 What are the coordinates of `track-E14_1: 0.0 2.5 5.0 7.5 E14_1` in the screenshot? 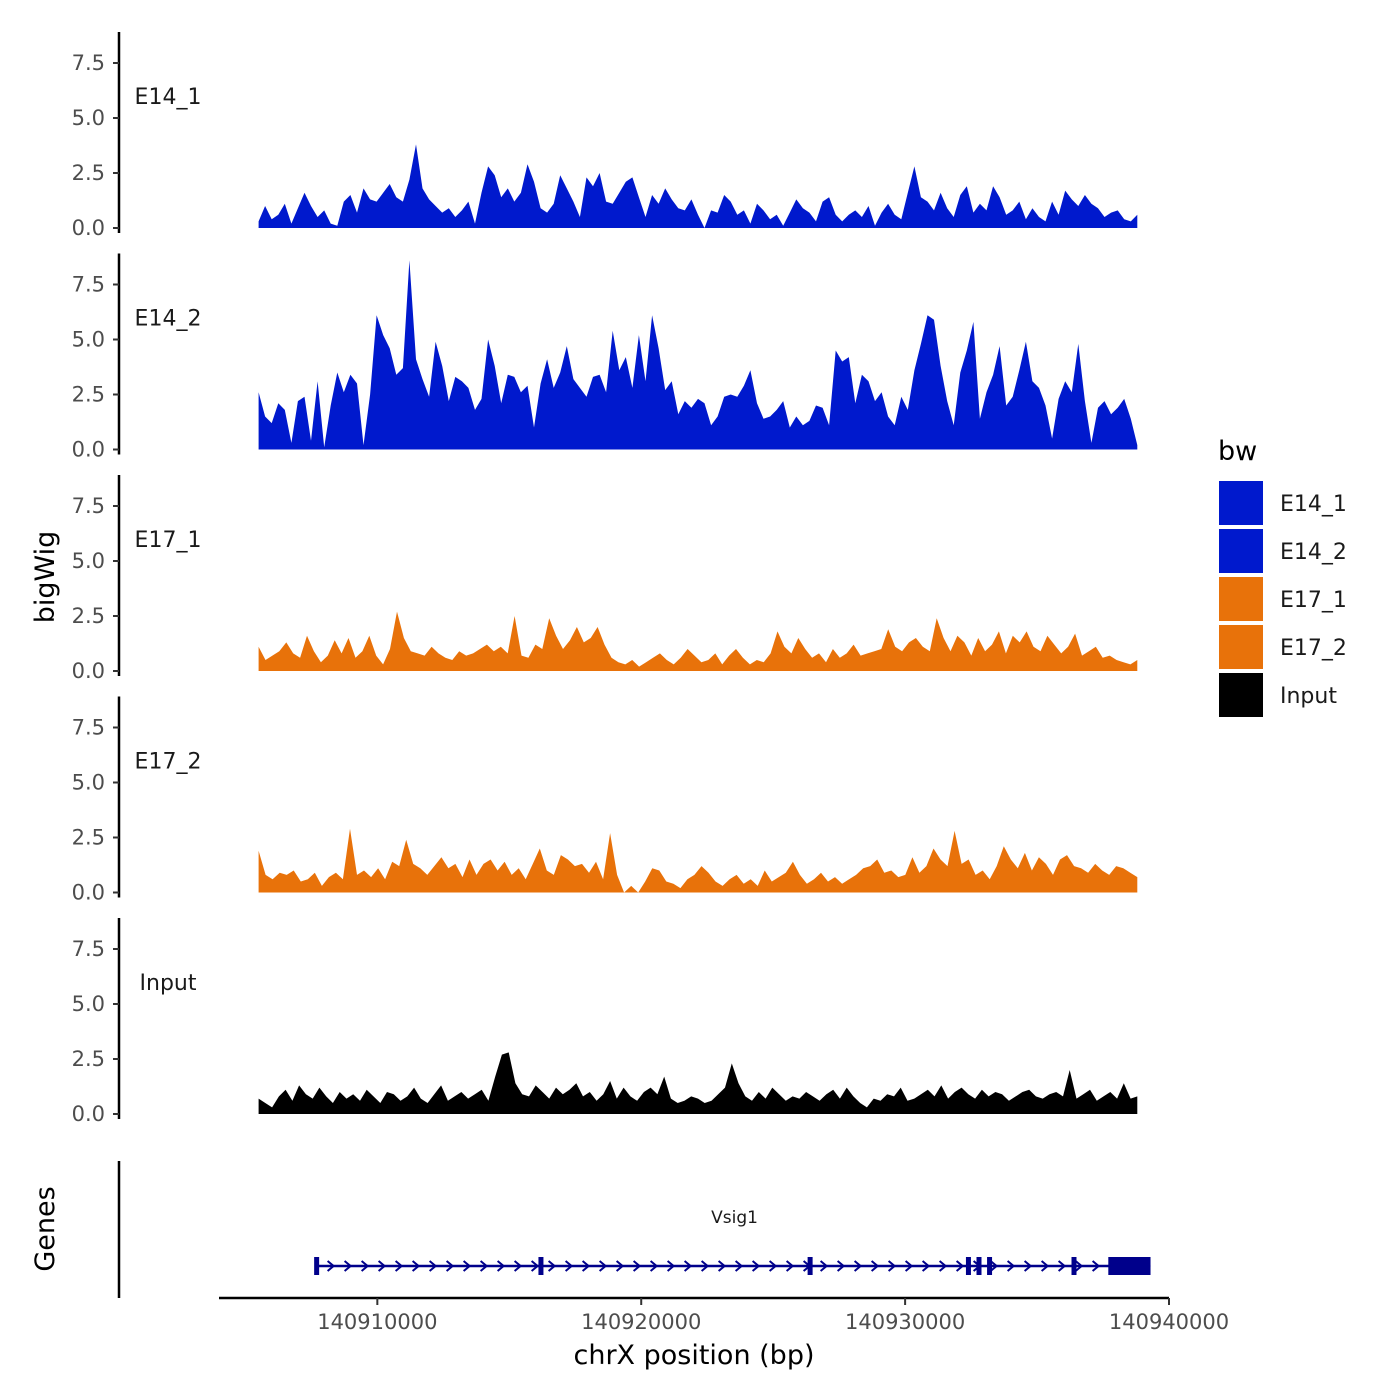 It's located at (605, 136).